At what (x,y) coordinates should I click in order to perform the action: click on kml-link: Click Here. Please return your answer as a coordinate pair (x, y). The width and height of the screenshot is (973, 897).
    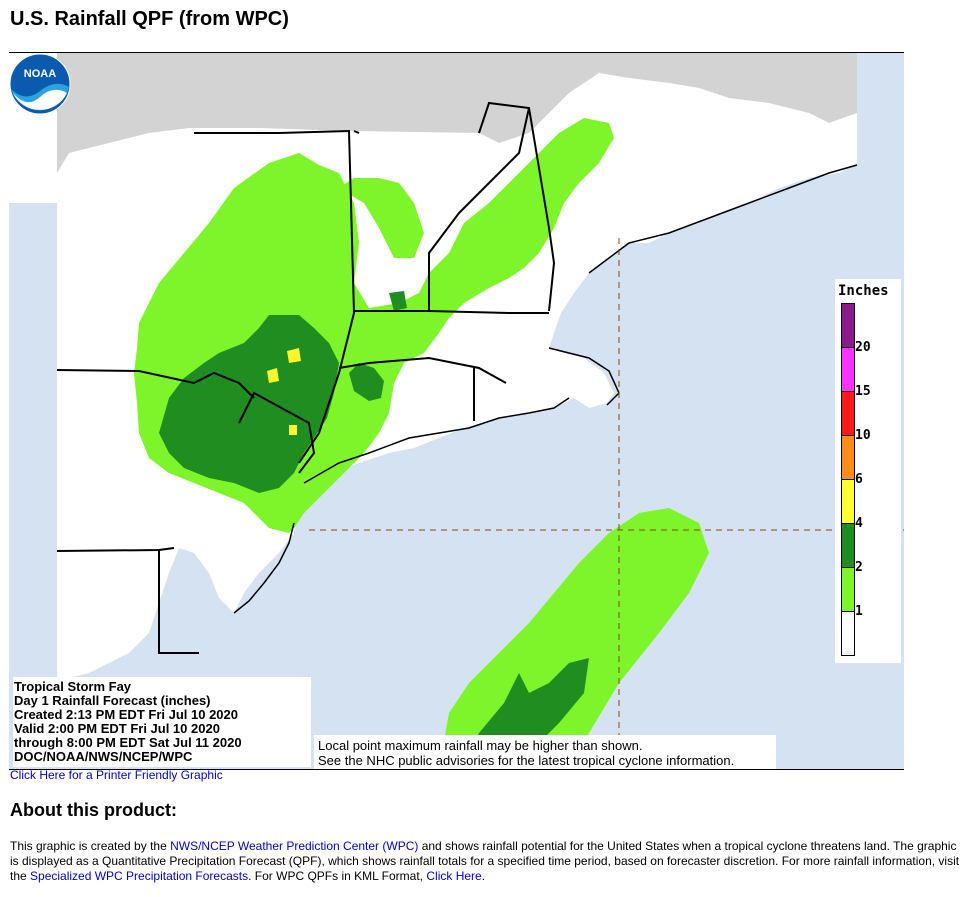
    Looking at the image, I should click on (454, 876).